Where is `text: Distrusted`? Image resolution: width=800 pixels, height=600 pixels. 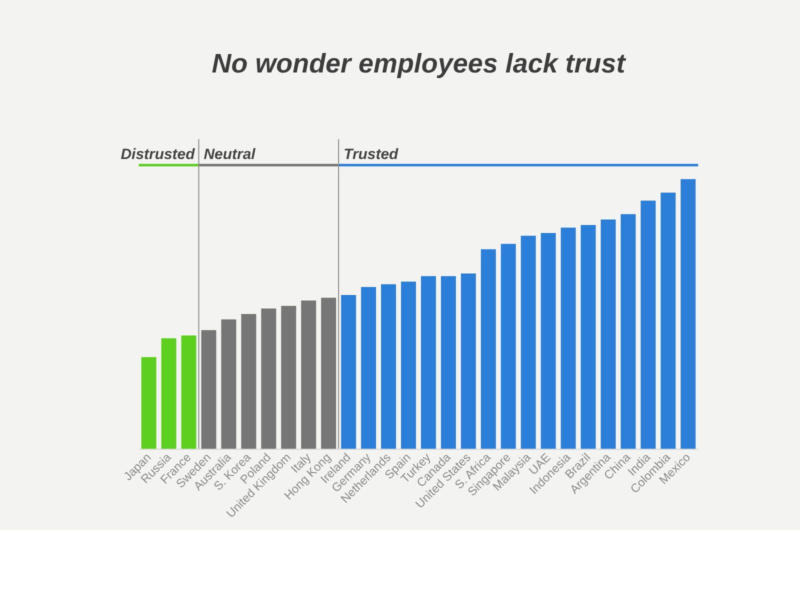
text: Distrusted is located at coordinates (158, 155).